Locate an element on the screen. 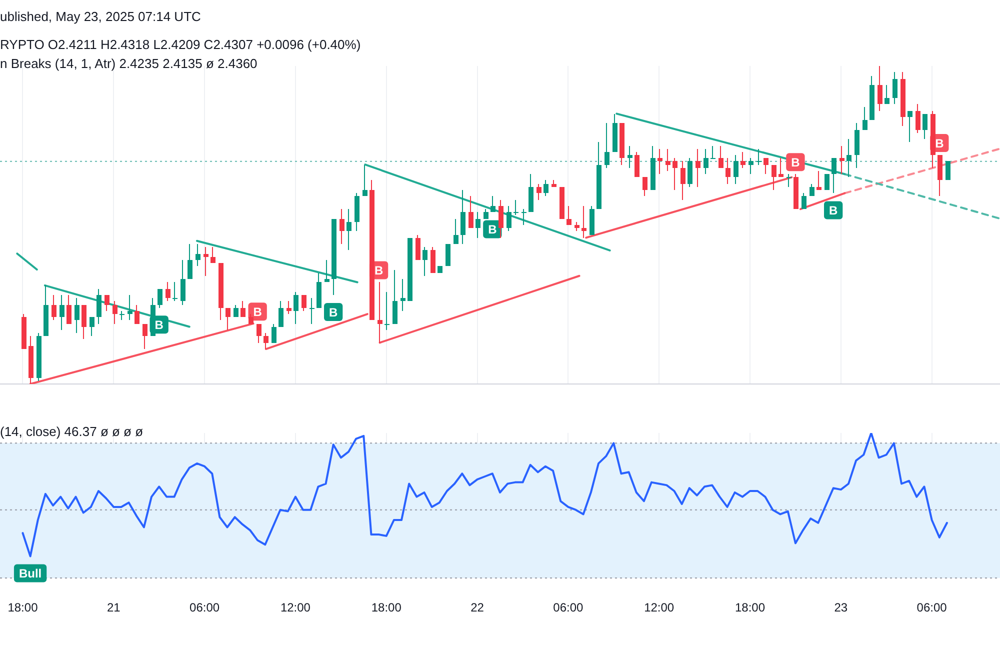 The image size is (1000, 660). annotation: n Breaks (14, 1, Atr) 2.4235 2.4135 ø 2.4360 is located at coordinates (129, 64).